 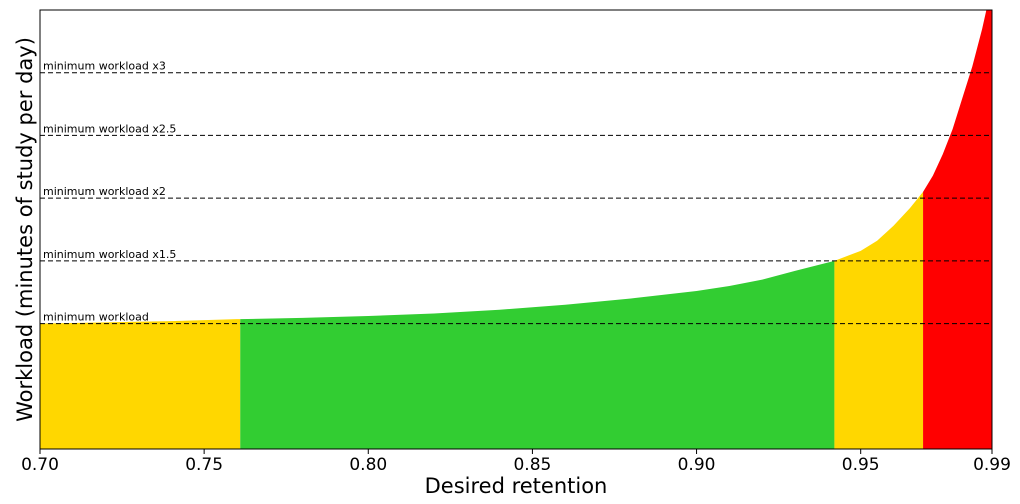 I want to click on x-tick-label-7: 0.99, so click(x=992, y=465).